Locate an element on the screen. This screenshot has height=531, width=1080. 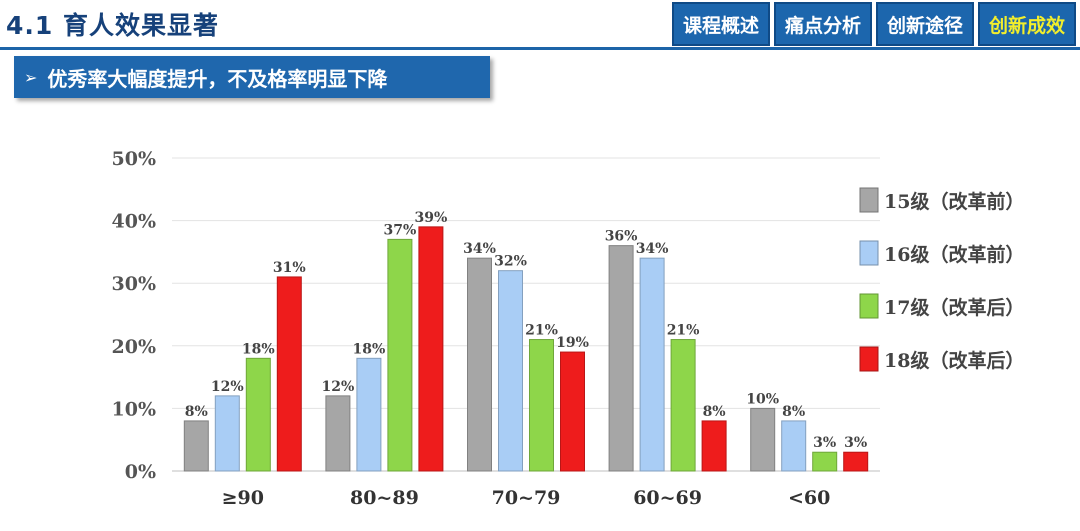
x-tick-label: 70~79 is located at coordinates (526, 498).